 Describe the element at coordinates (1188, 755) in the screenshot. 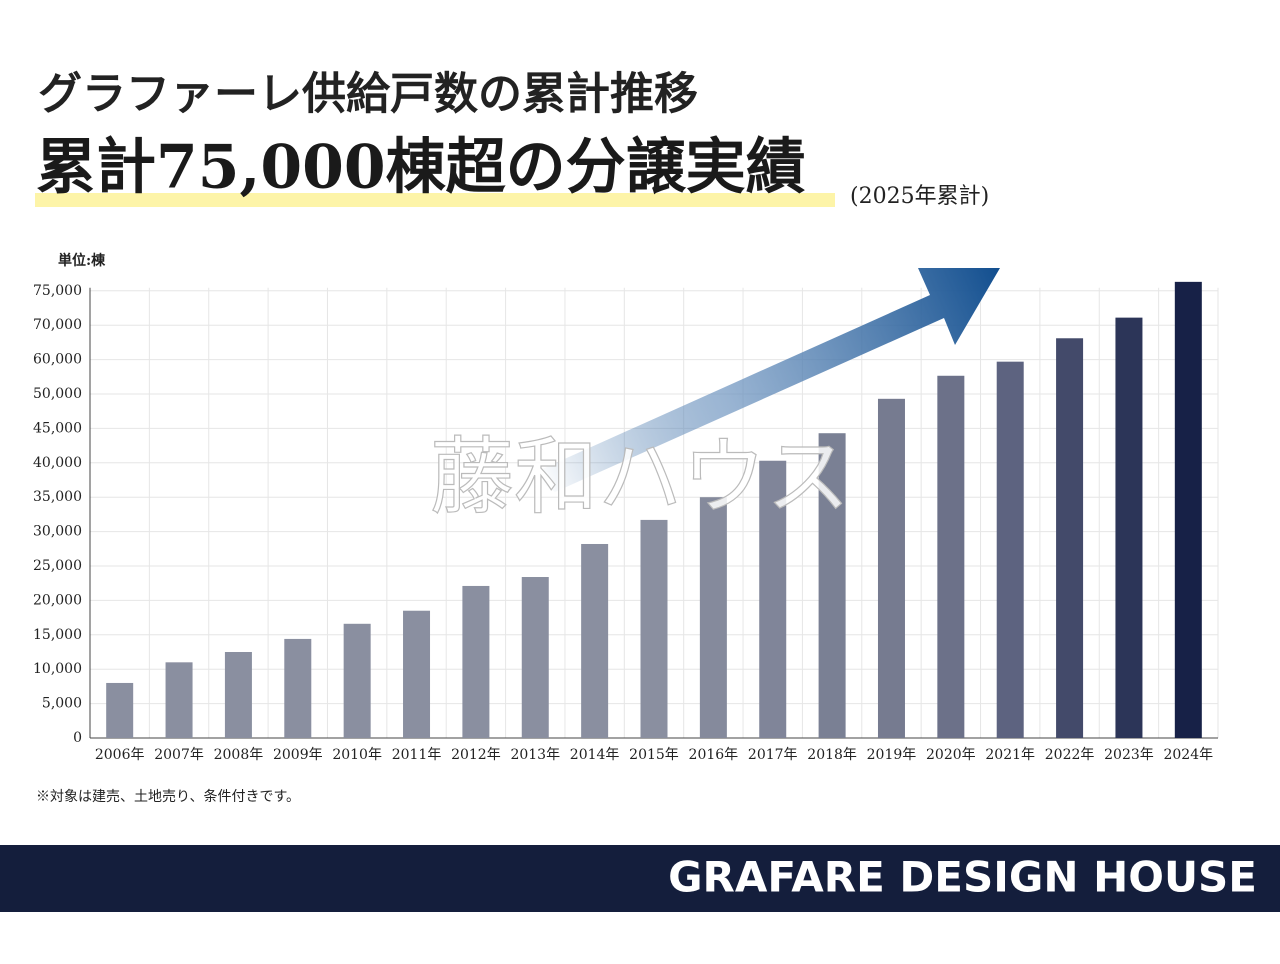

I see `x-tick-label: 2024年` at that location.